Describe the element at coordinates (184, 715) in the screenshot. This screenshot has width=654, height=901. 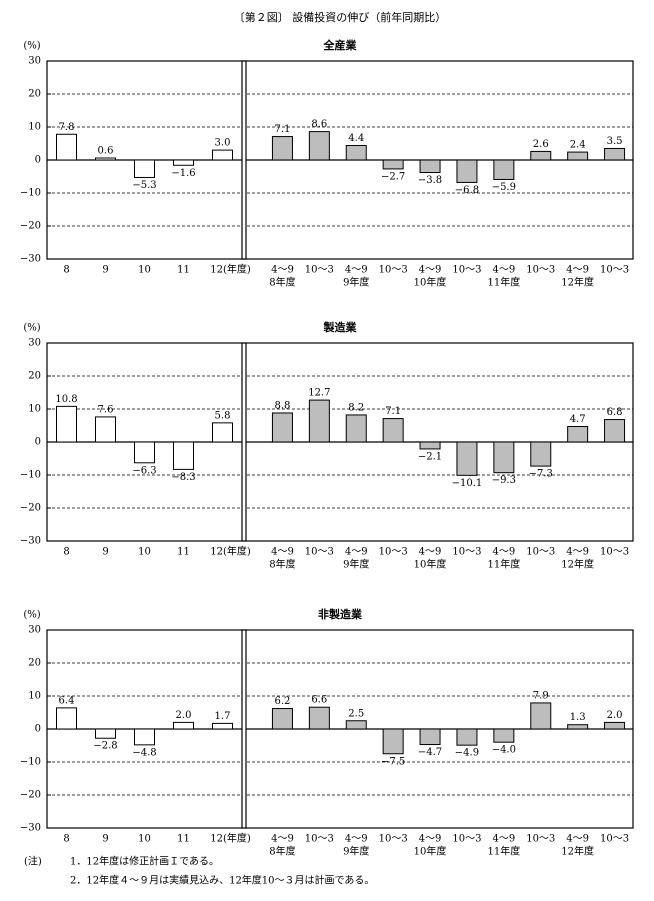
I see `data-label: 2.0` at that location.